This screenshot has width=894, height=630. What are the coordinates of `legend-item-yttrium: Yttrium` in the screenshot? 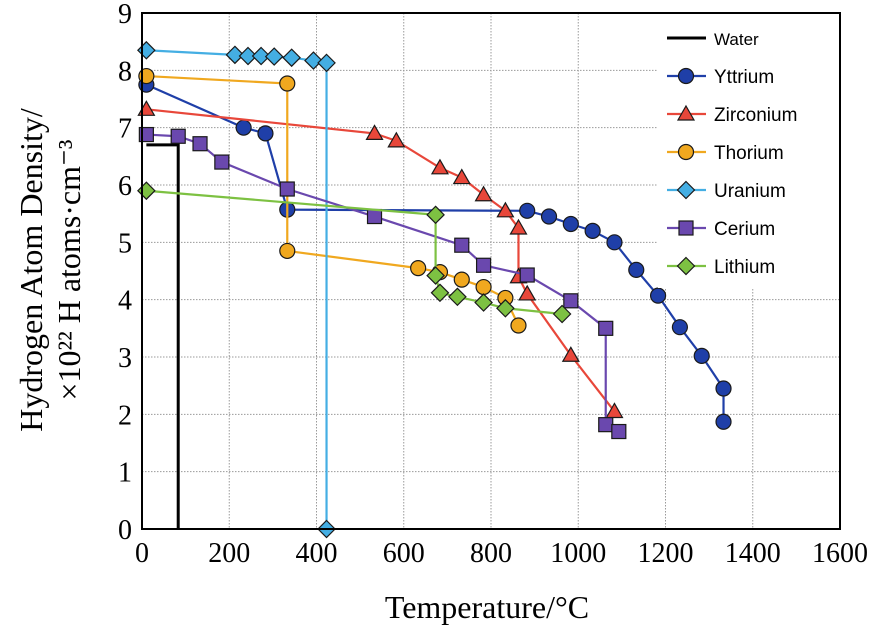 It's located at (720, 77).